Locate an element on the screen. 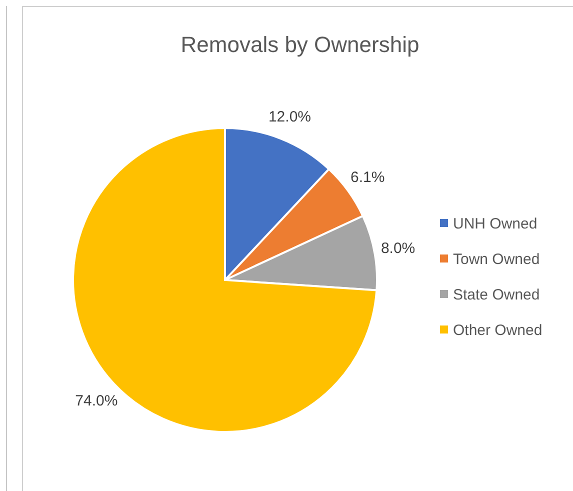 The width and height of the screenshot is (573, 491). data-label: 6.1% is located at coordinates (367, 177).